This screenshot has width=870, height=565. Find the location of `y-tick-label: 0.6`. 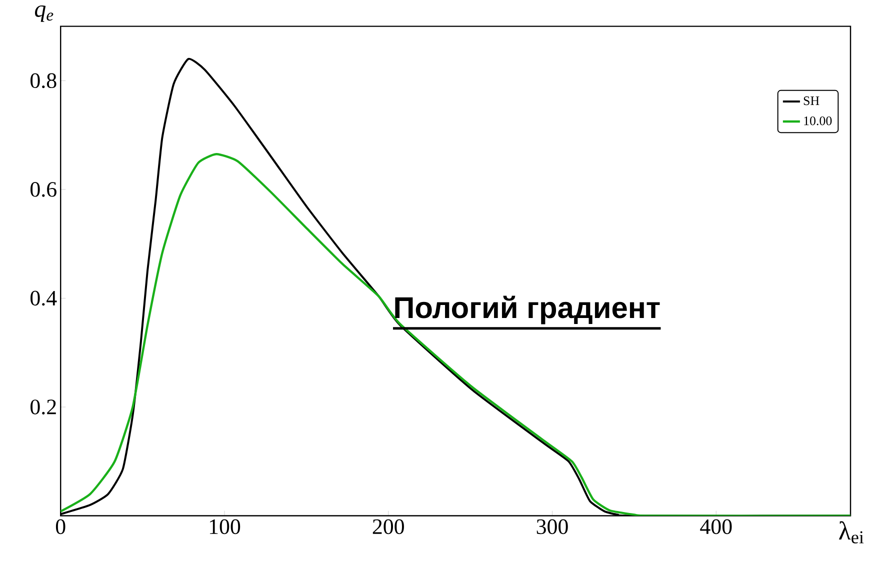

y-tick-label: 0.6 is located at coordinates (43, 189).